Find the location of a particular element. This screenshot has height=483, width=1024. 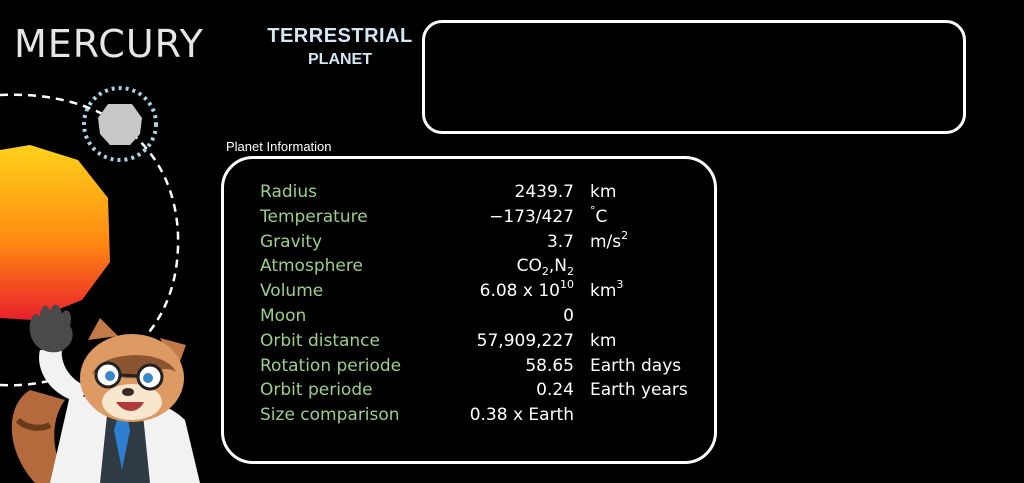

unit-text: km is located at coordinates (603, 291).